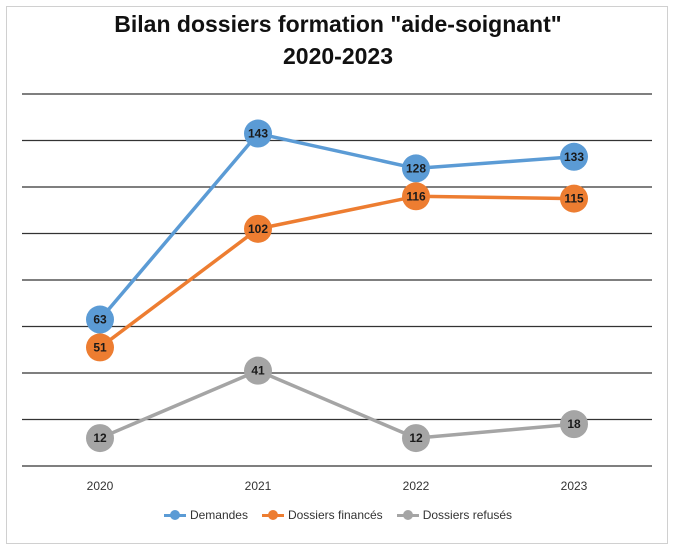 The width and height of the screenshot is (676, 551). I want to click on x-tick-label: 2022, so click(416, 486).